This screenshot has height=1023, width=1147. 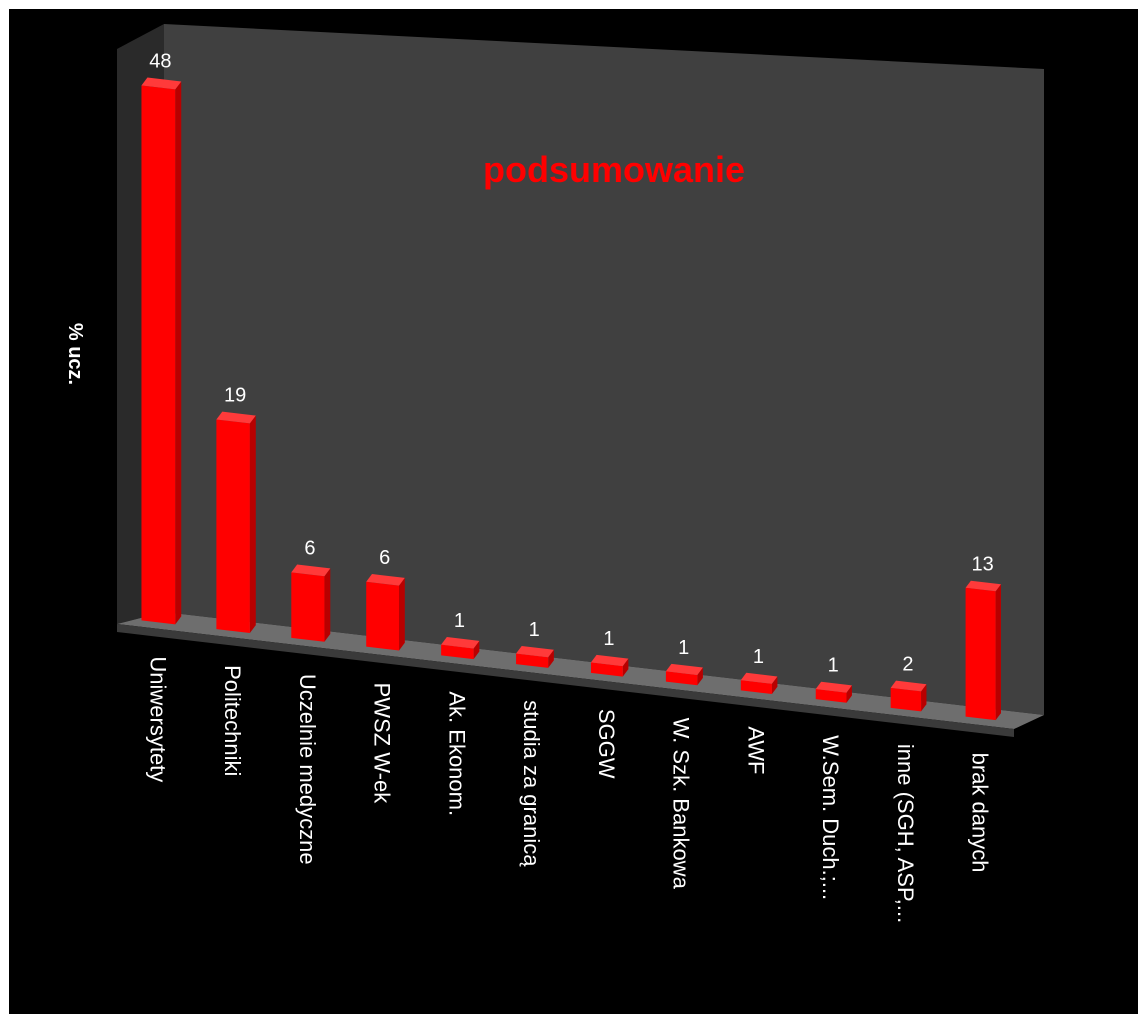 I want to click on data-label: 19, so click(x=235, y=396).